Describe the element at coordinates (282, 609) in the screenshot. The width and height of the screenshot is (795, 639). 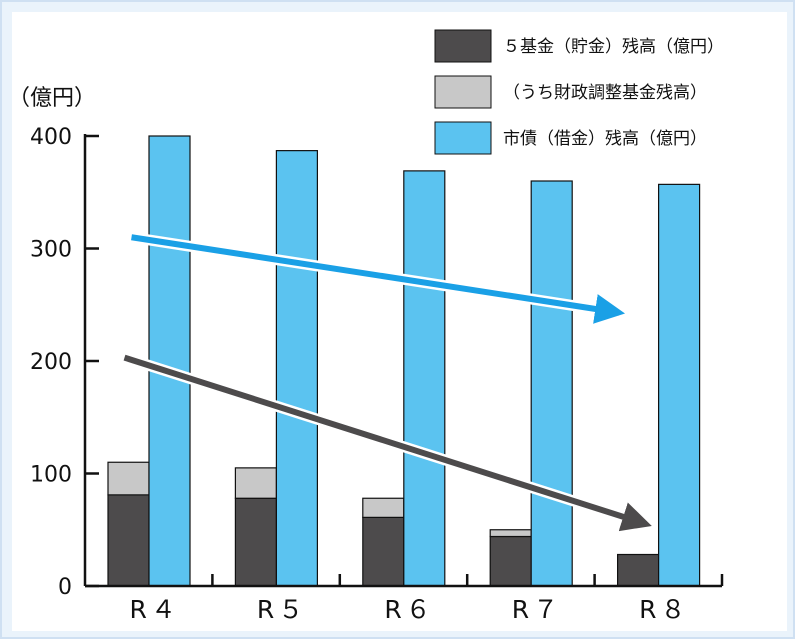
I see `x-tick-label-R５: R５` at that location.